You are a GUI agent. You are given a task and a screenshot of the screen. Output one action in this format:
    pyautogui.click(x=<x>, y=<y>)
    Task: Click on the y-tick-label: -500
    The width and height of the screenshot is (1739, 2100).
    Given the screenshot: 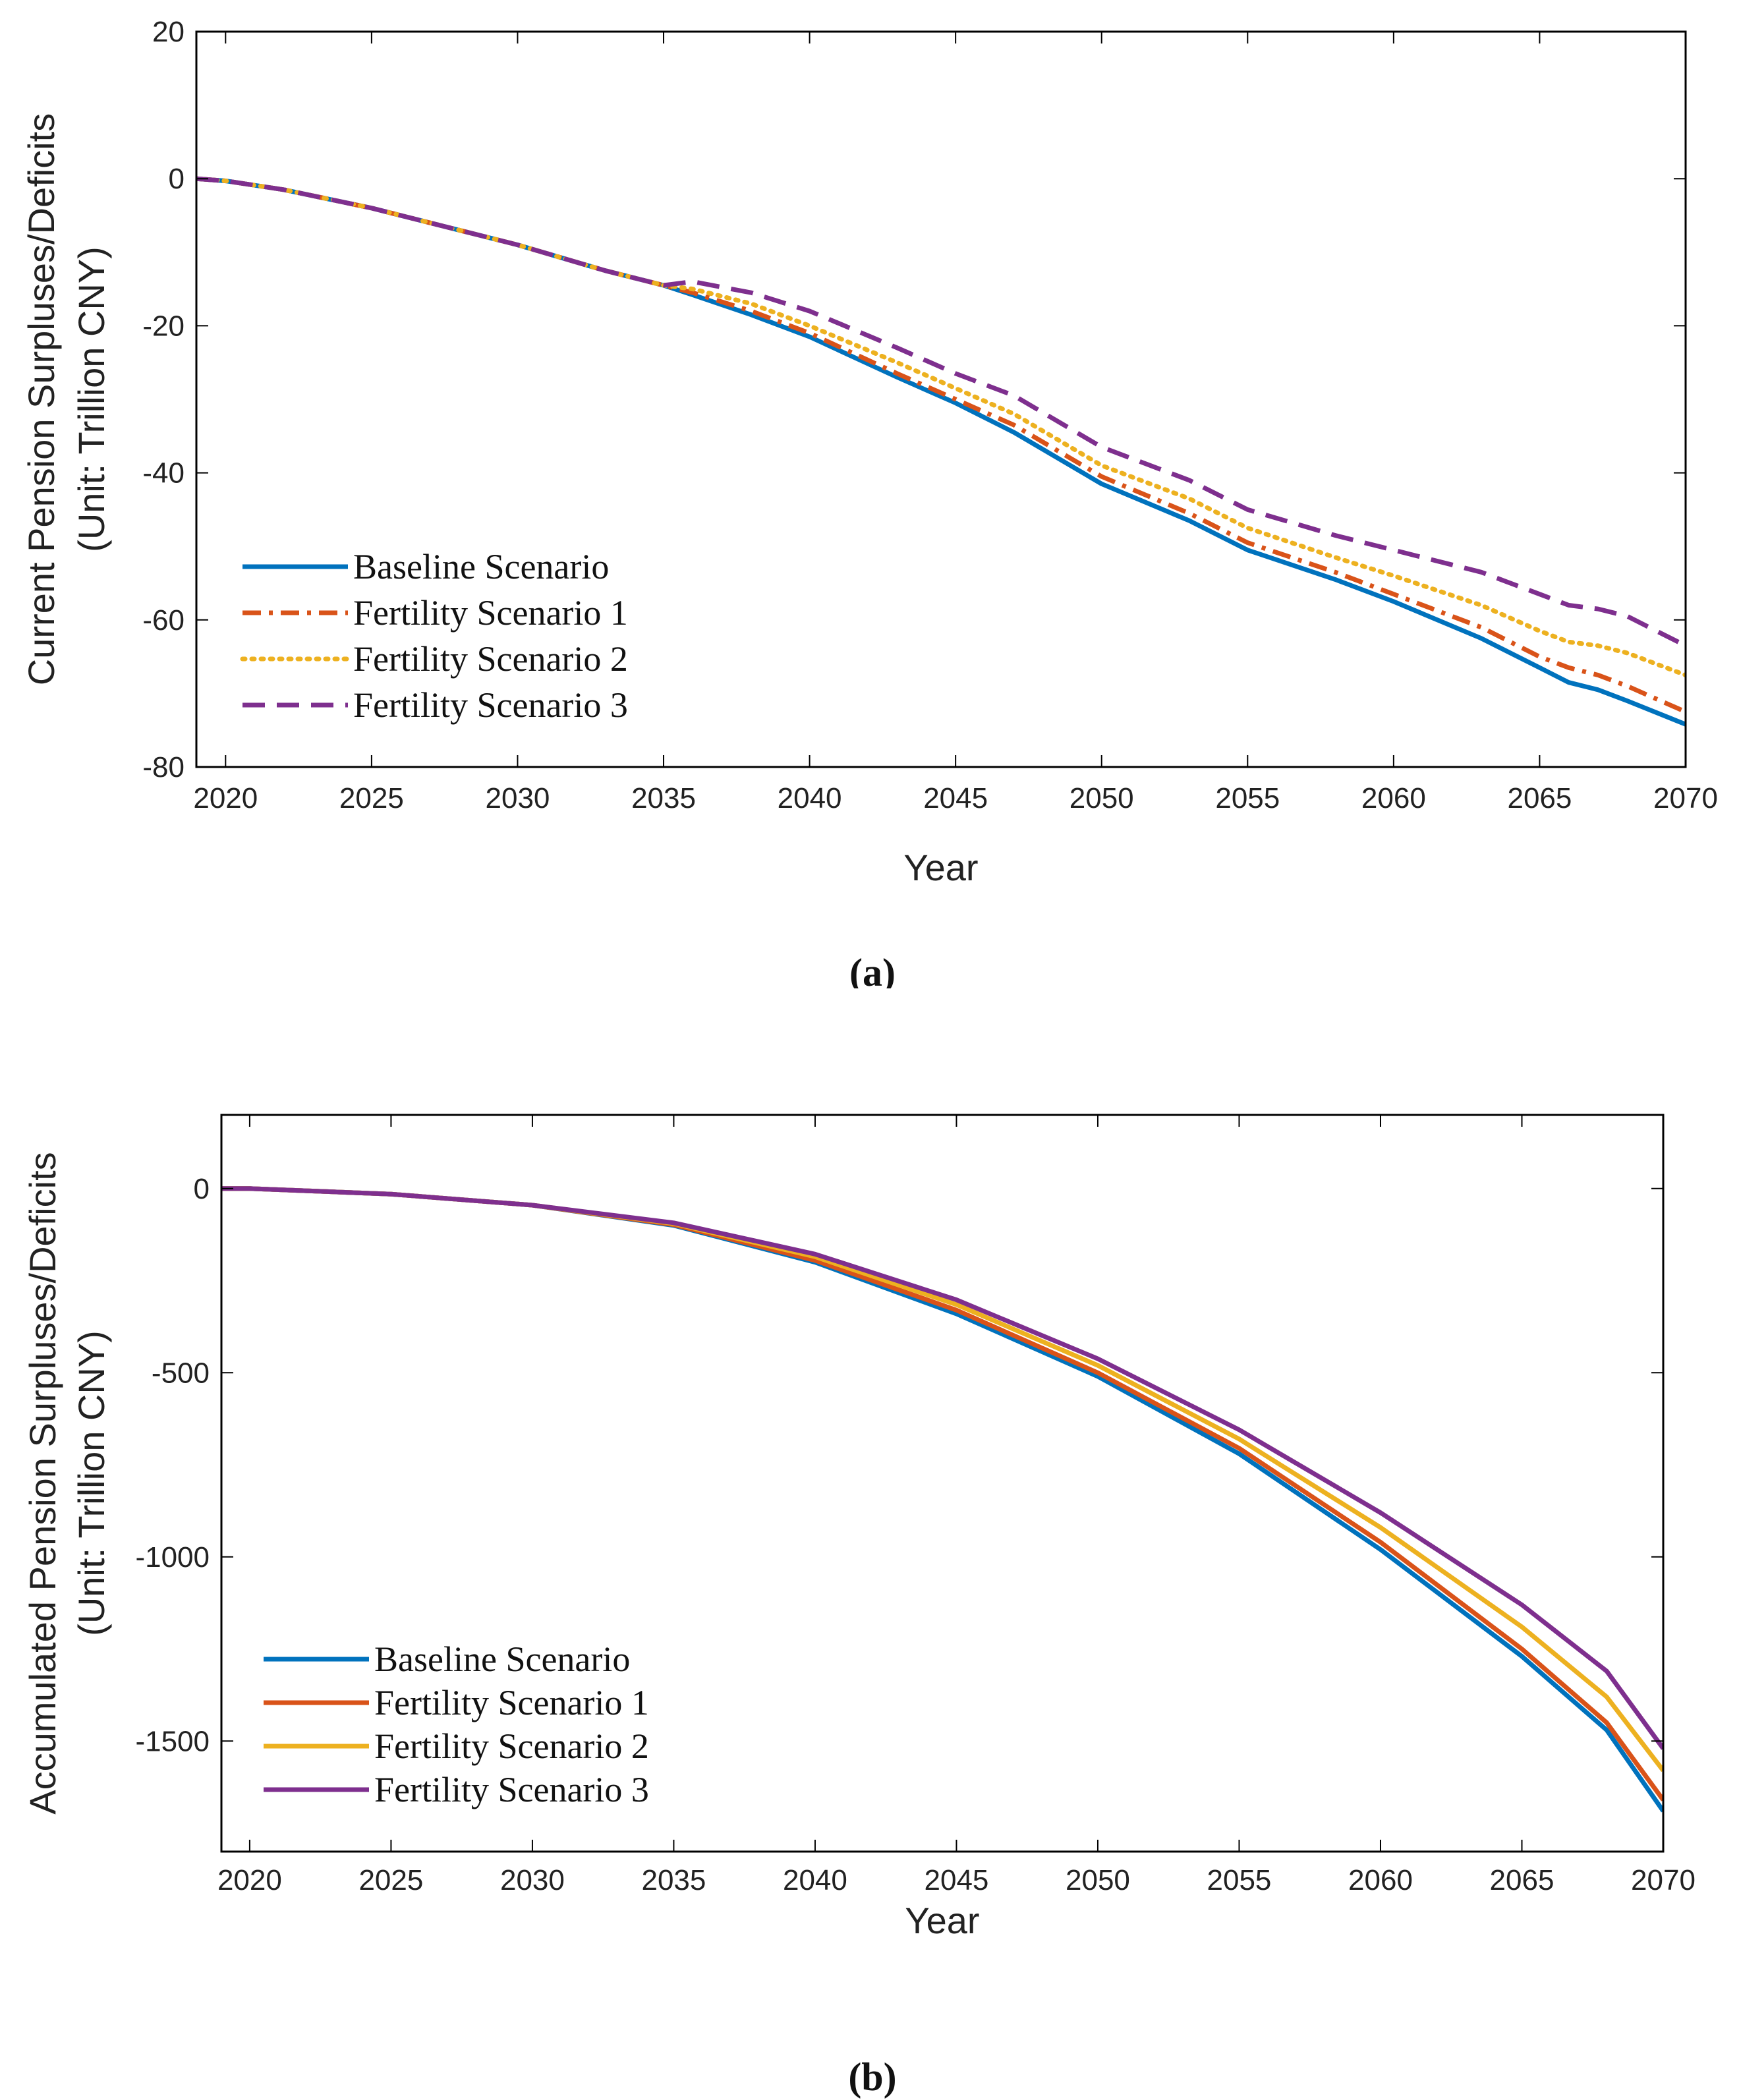 What is the action you would take?
    pyautogui.click(x=181, y=1373)
    